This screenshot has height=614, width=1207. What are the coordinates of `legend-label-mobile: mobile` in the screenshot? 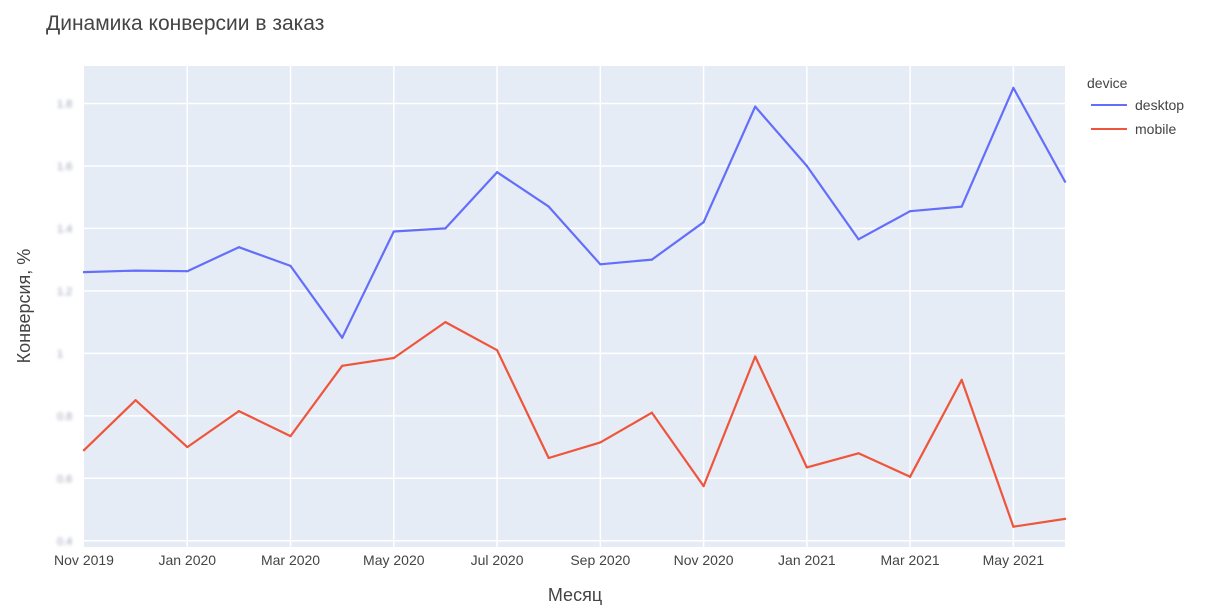 It's located at (1155, 129).